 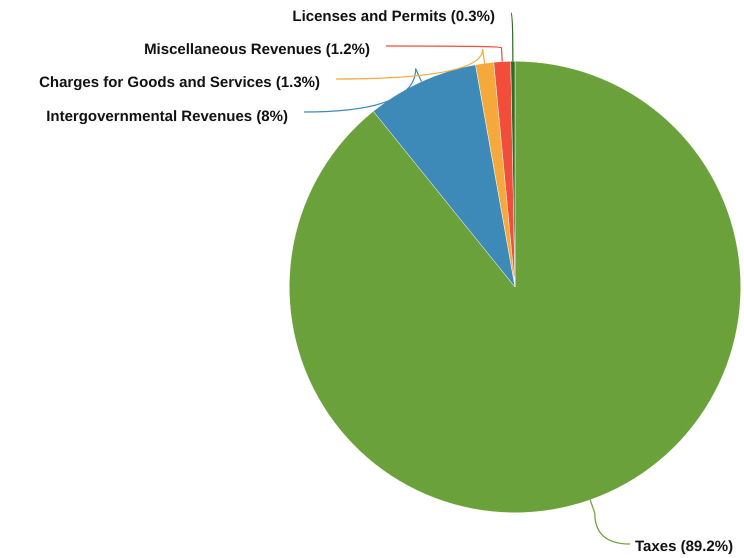 I want to click on slice-label: Licenses and Permits (0.3%), so click(x=393, y=17).